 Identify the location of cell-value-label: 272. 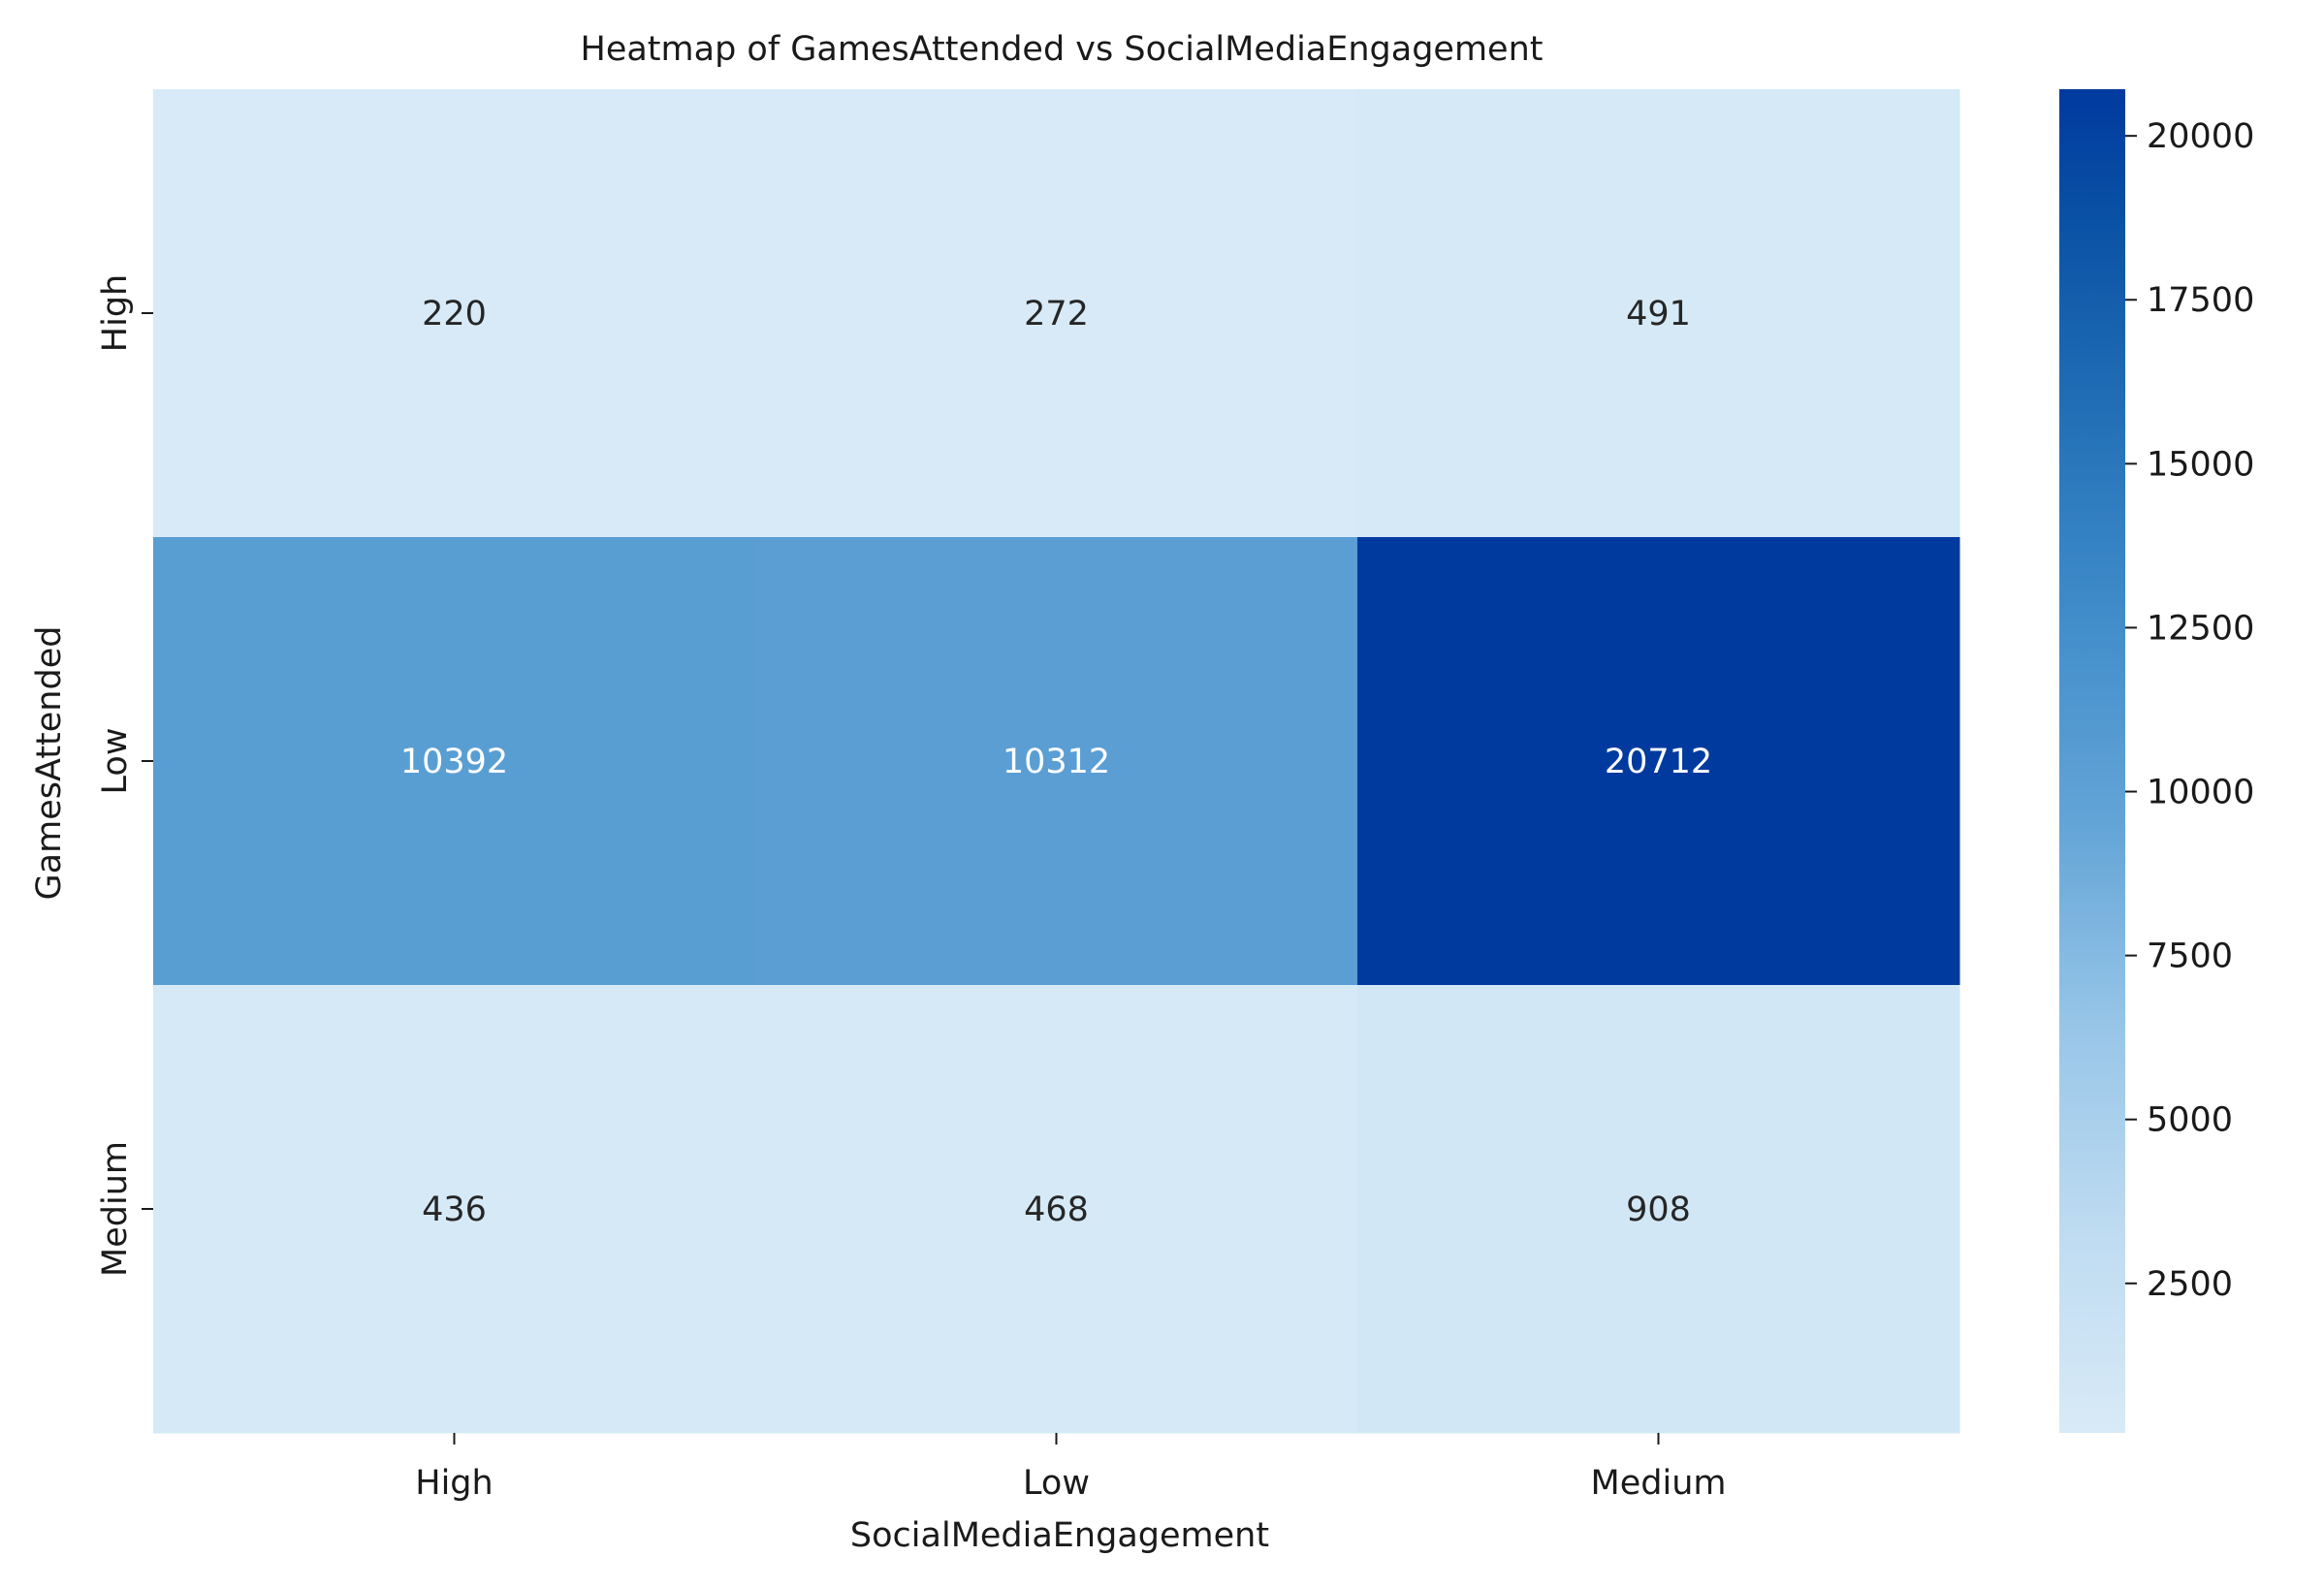
(1057, 314).